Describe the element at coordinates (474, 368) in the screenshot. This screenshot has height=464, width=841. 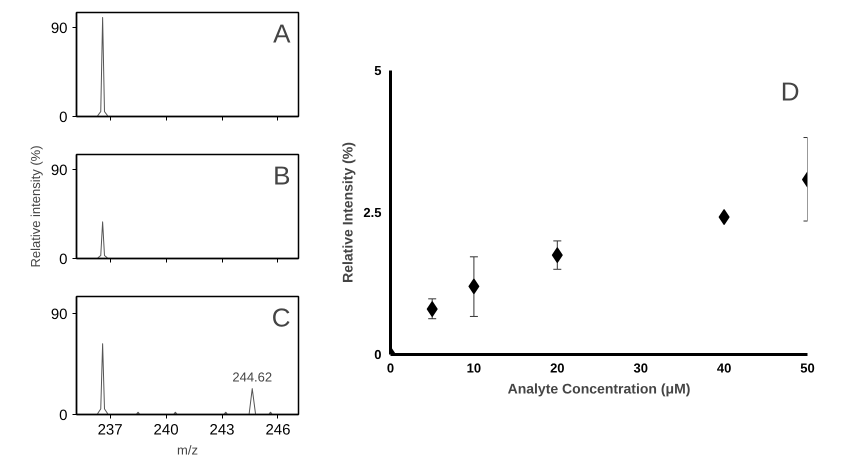
I see `x-tick-label: 10` at that location.